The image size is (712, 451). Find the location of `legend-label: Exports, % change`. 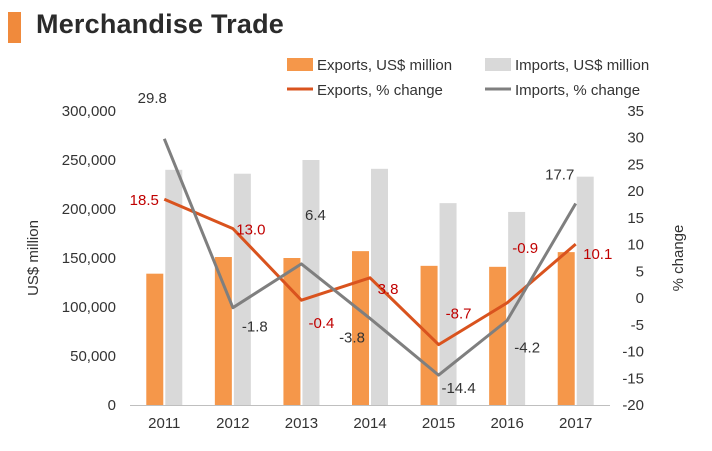

legend-label: Exports, % change is located at coordinates (380, 90).